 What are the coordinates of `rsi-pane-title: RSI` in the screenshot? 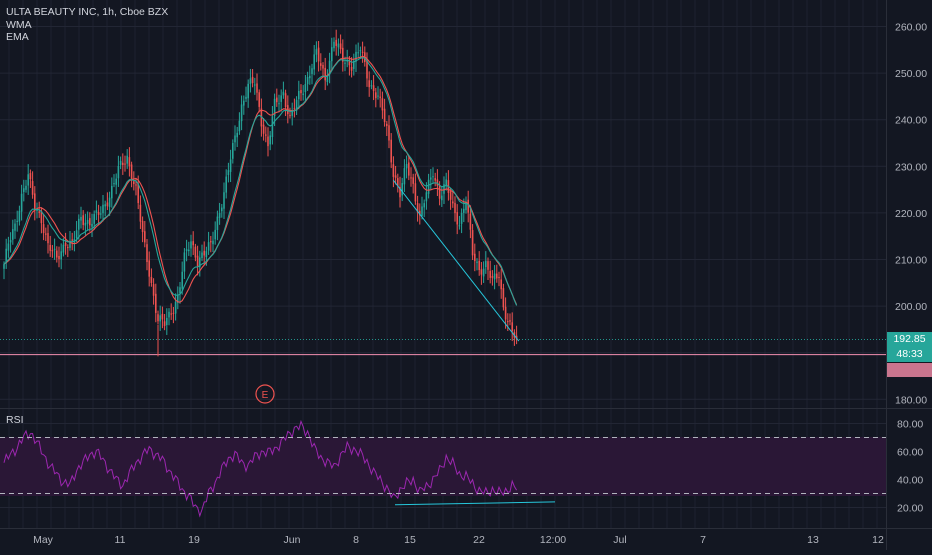 It's located at (15, 420).